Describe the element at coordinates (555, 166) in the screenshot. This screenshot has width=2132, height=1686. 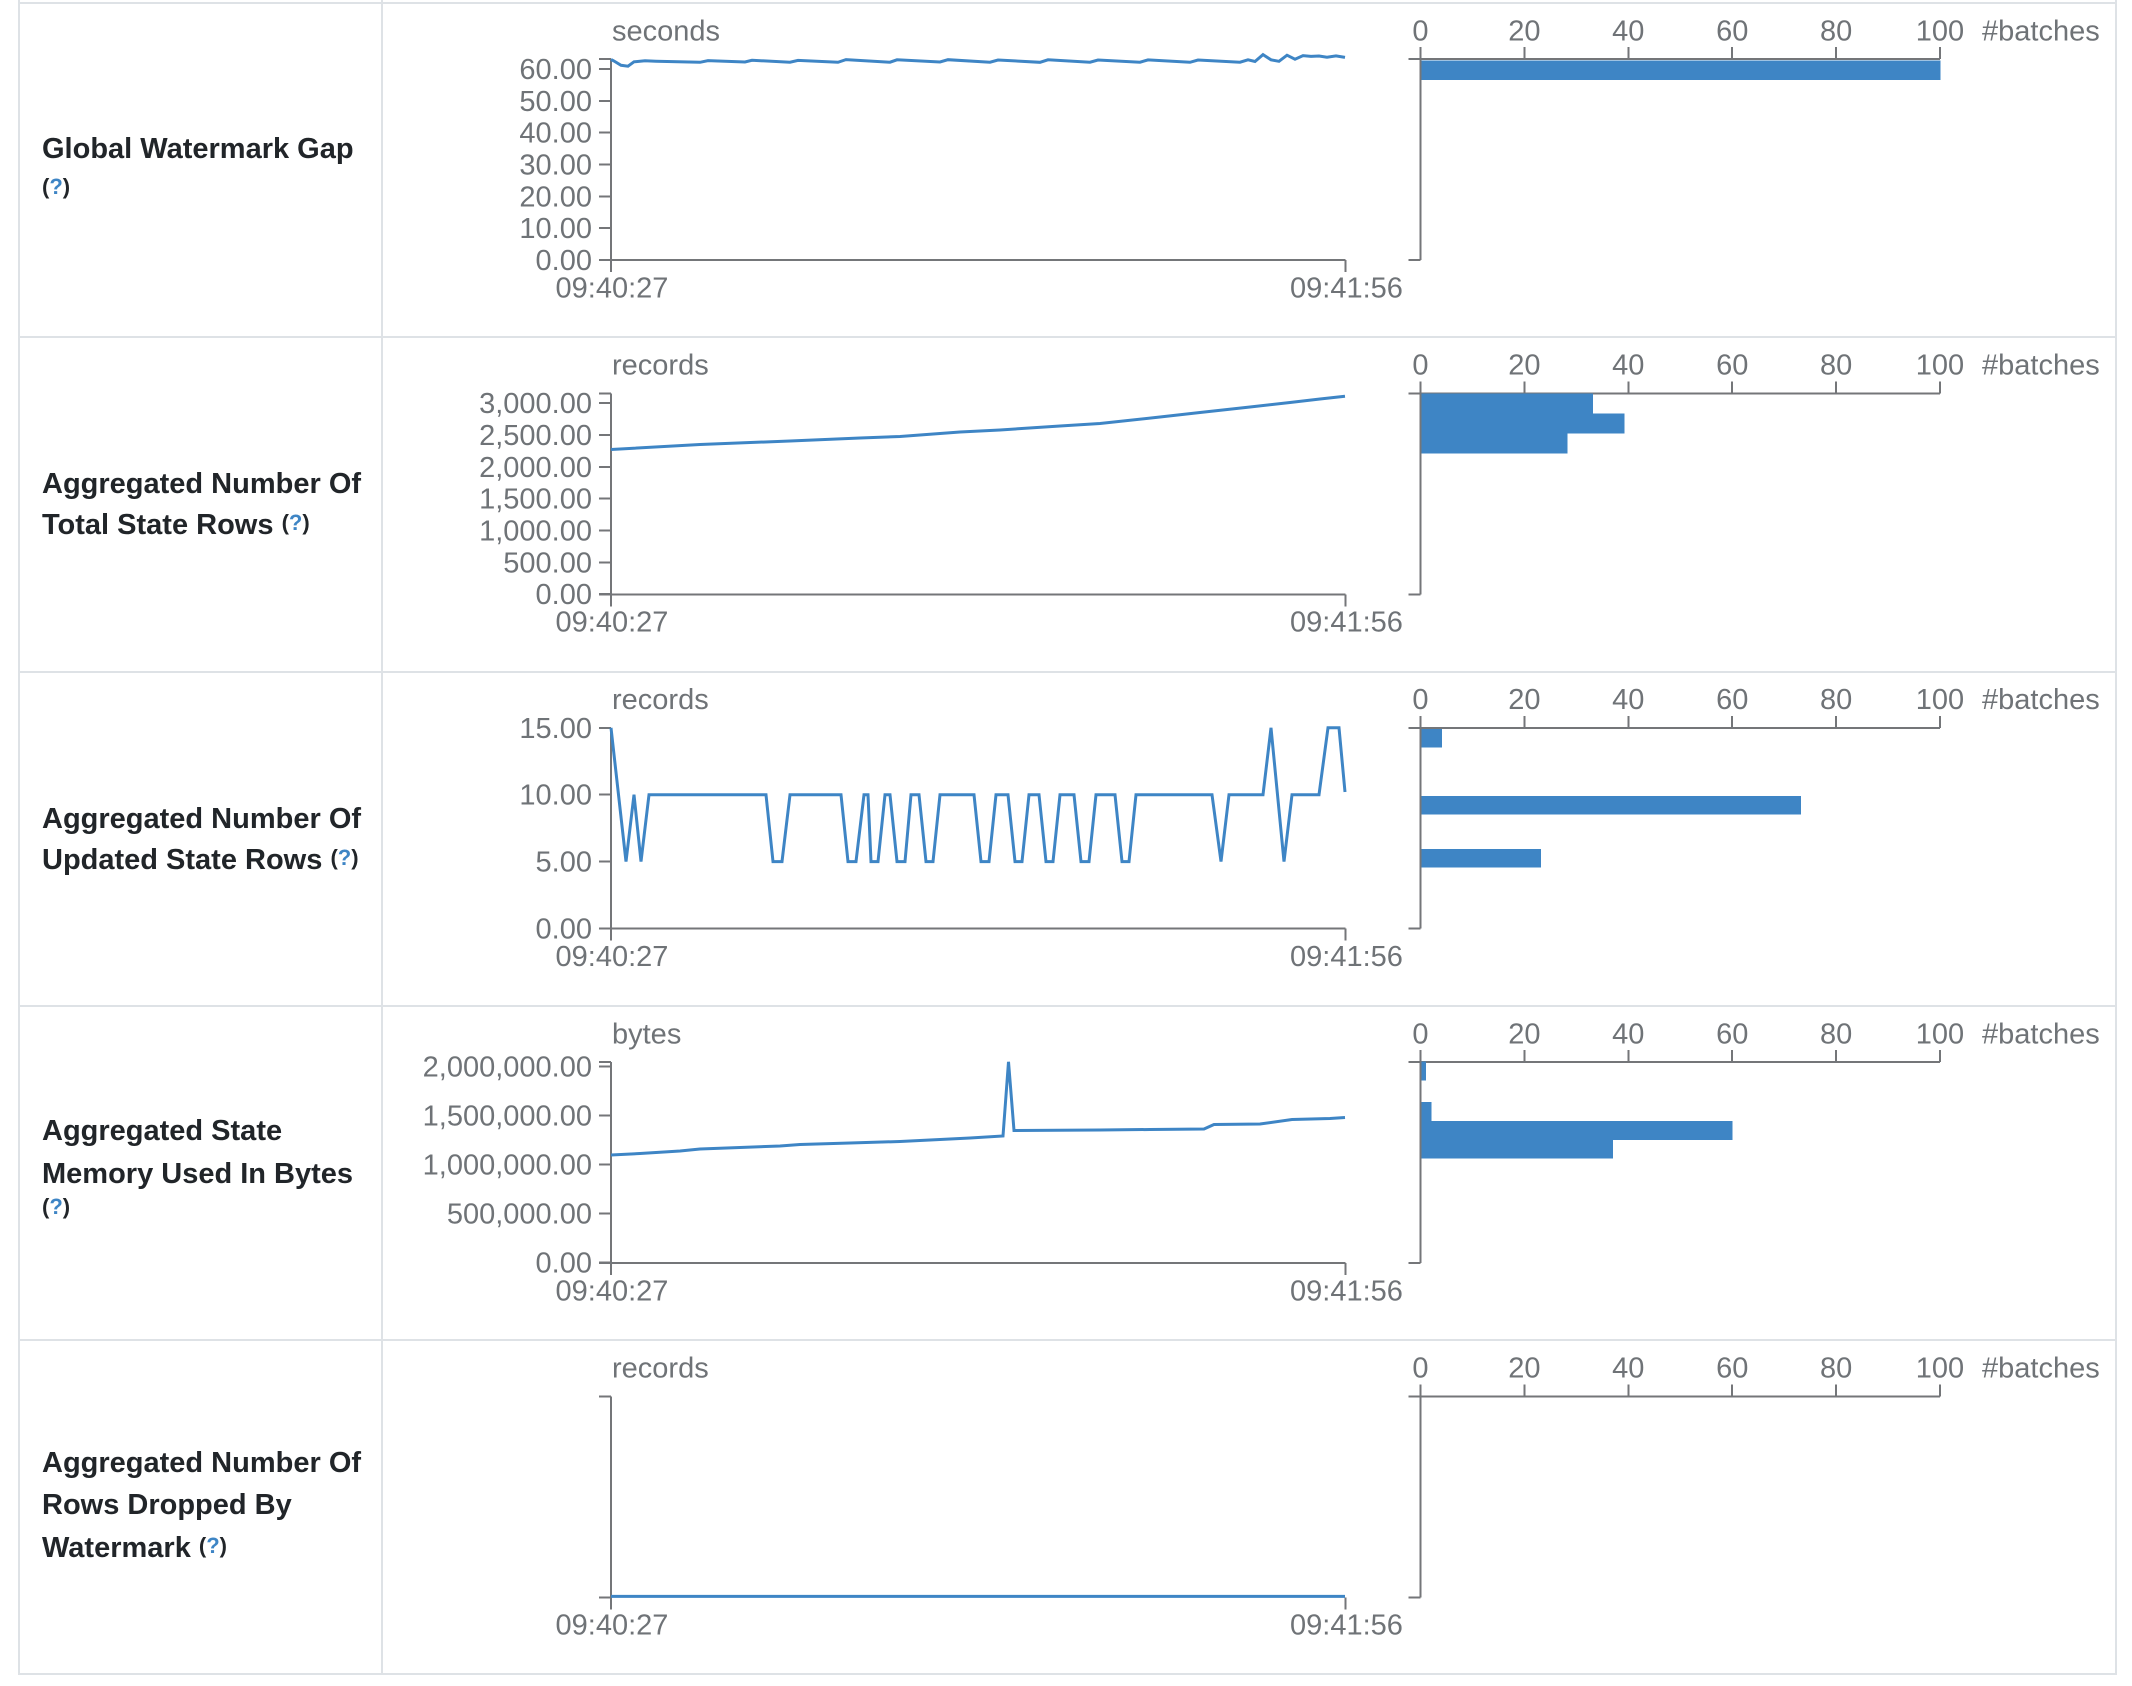
I see `svg-text: 30.00` at that location.